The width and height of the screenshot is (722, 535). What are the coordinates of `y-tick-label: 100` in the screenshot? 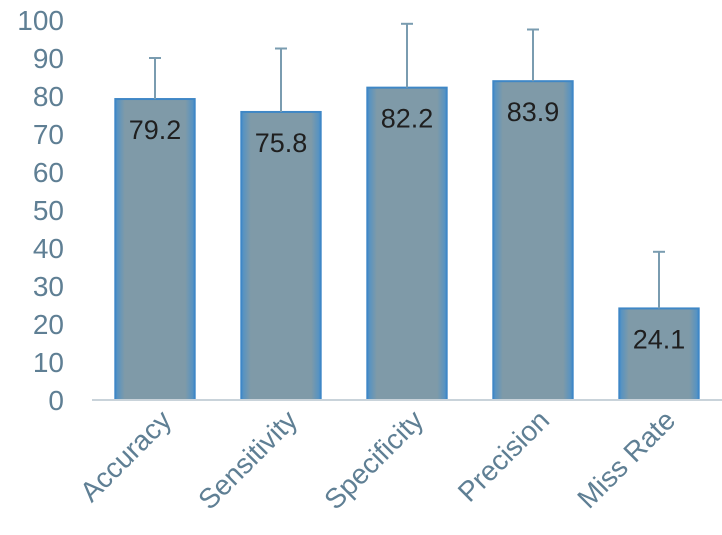 It's located at (40, 20).